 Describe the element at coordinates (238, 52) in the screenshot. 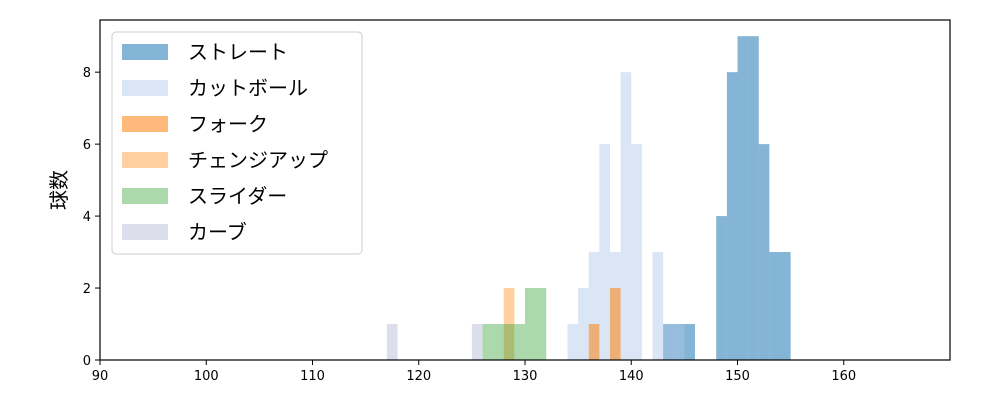

I see `legend-label-0: ストレート` at that location.